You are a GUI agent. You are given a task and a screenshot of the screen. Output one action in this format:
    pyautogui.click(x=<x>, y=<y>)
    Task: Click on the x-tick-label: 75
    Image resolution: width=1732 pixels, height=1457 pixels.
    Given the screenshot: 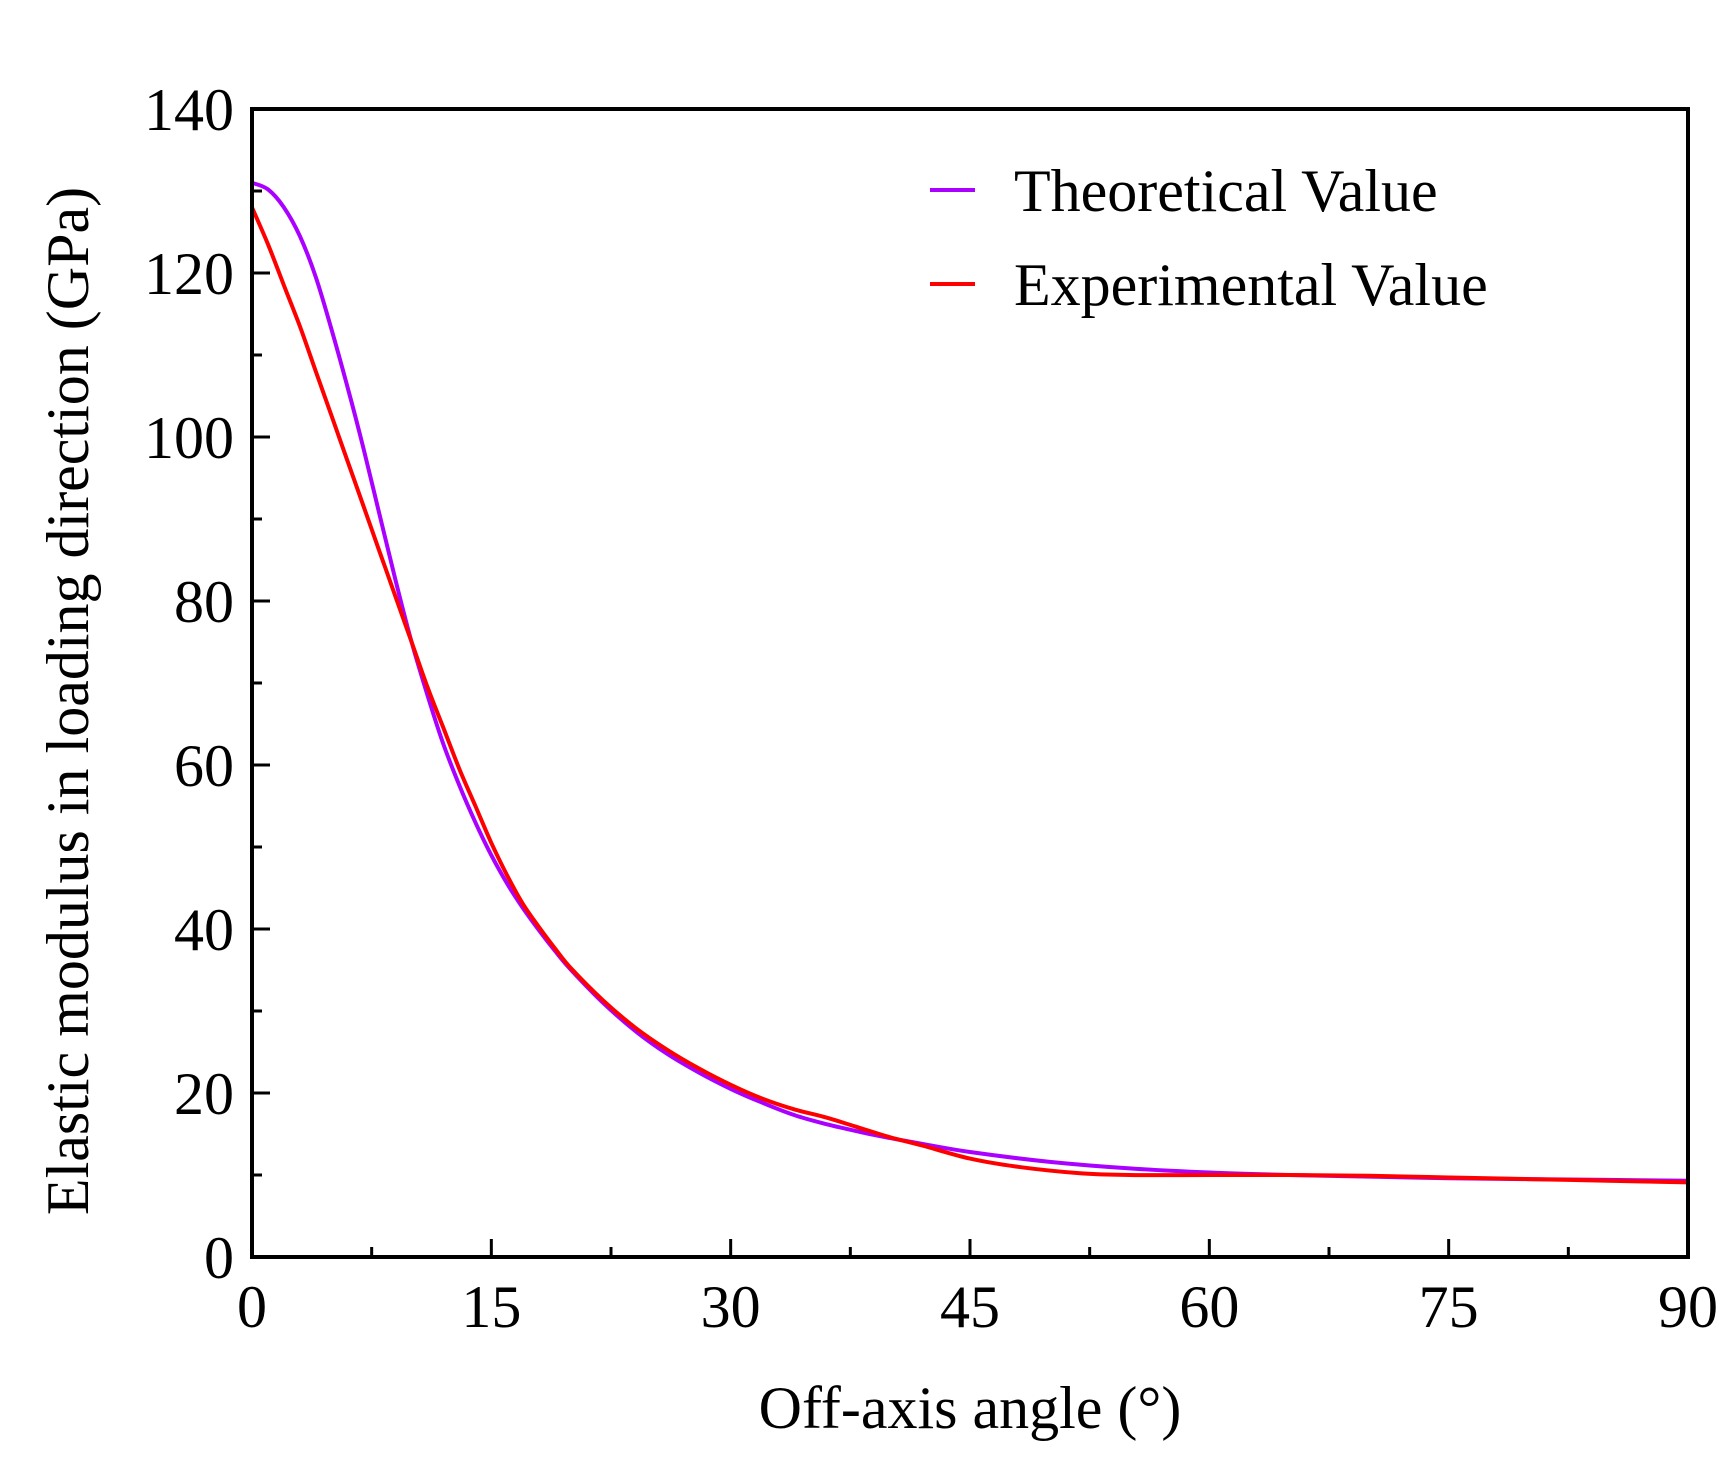 What is the action you would take?
    pyautogui.click(x=1449, y=1307)
    